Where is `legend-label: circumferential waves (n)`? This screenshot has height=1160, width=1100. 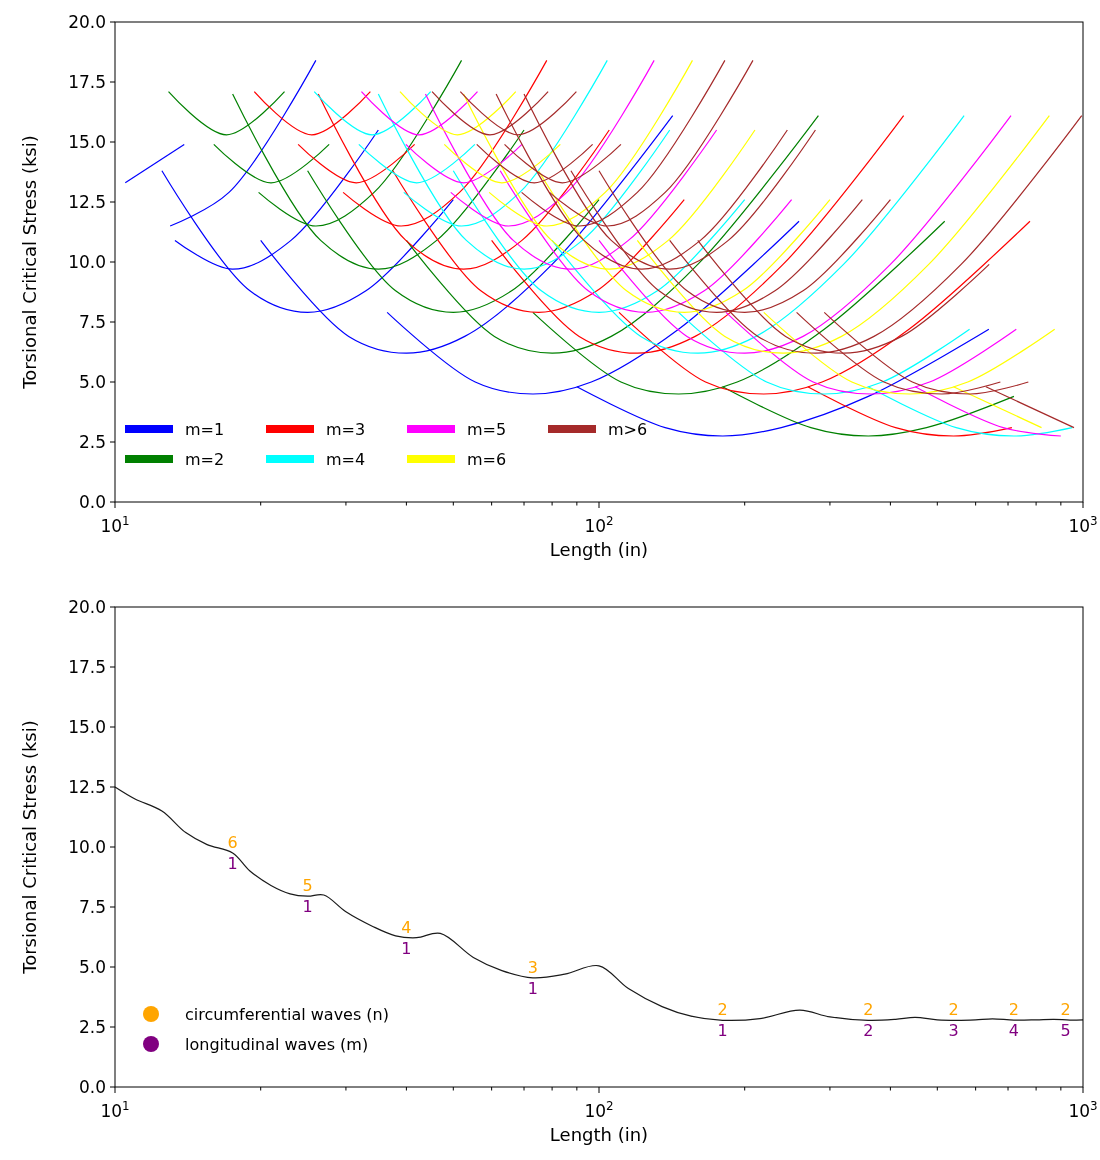
legend-label: circumferential waves (n) is located at coordinates (287, 1014).